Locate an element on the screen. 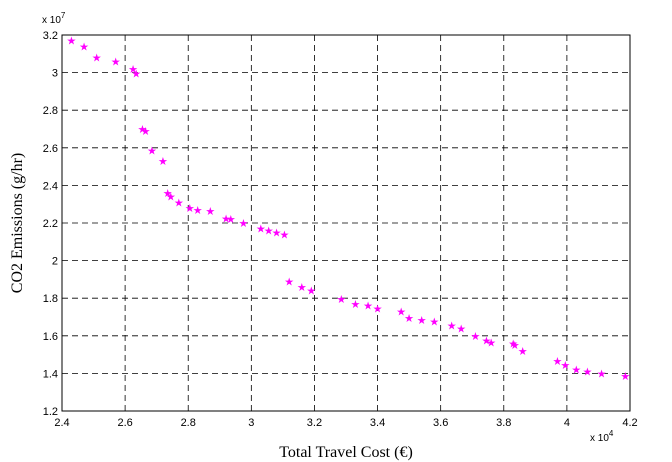  y-tick-label: 1.8 is located at coordinates (50, 299).